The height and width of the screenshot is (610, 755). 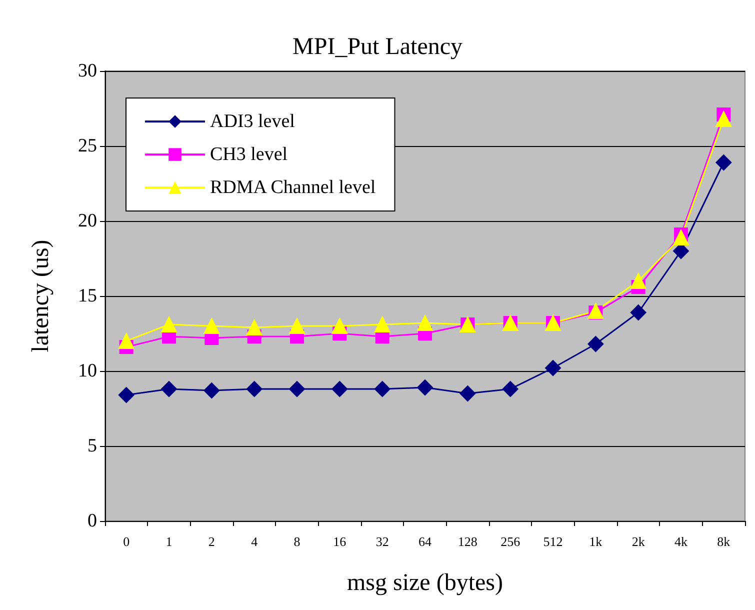 What do you see at coordinates (377, 47) in the screenshot?
I see `chart-title: MPI_Put Latency` at bounding box center [377, 47].